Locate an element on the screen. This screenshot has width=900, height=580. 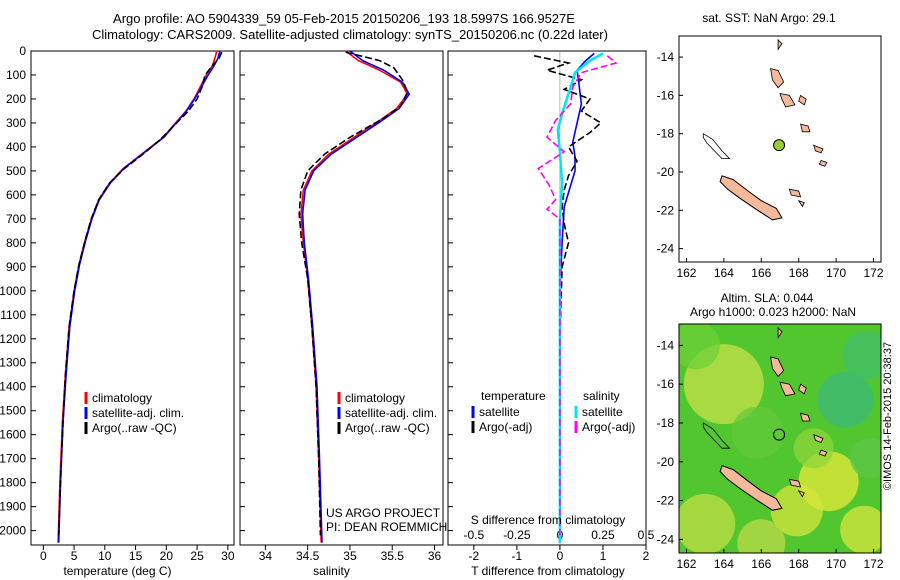
project-annotation: US ARGO PROJECT is located at coordinates (383, 513).